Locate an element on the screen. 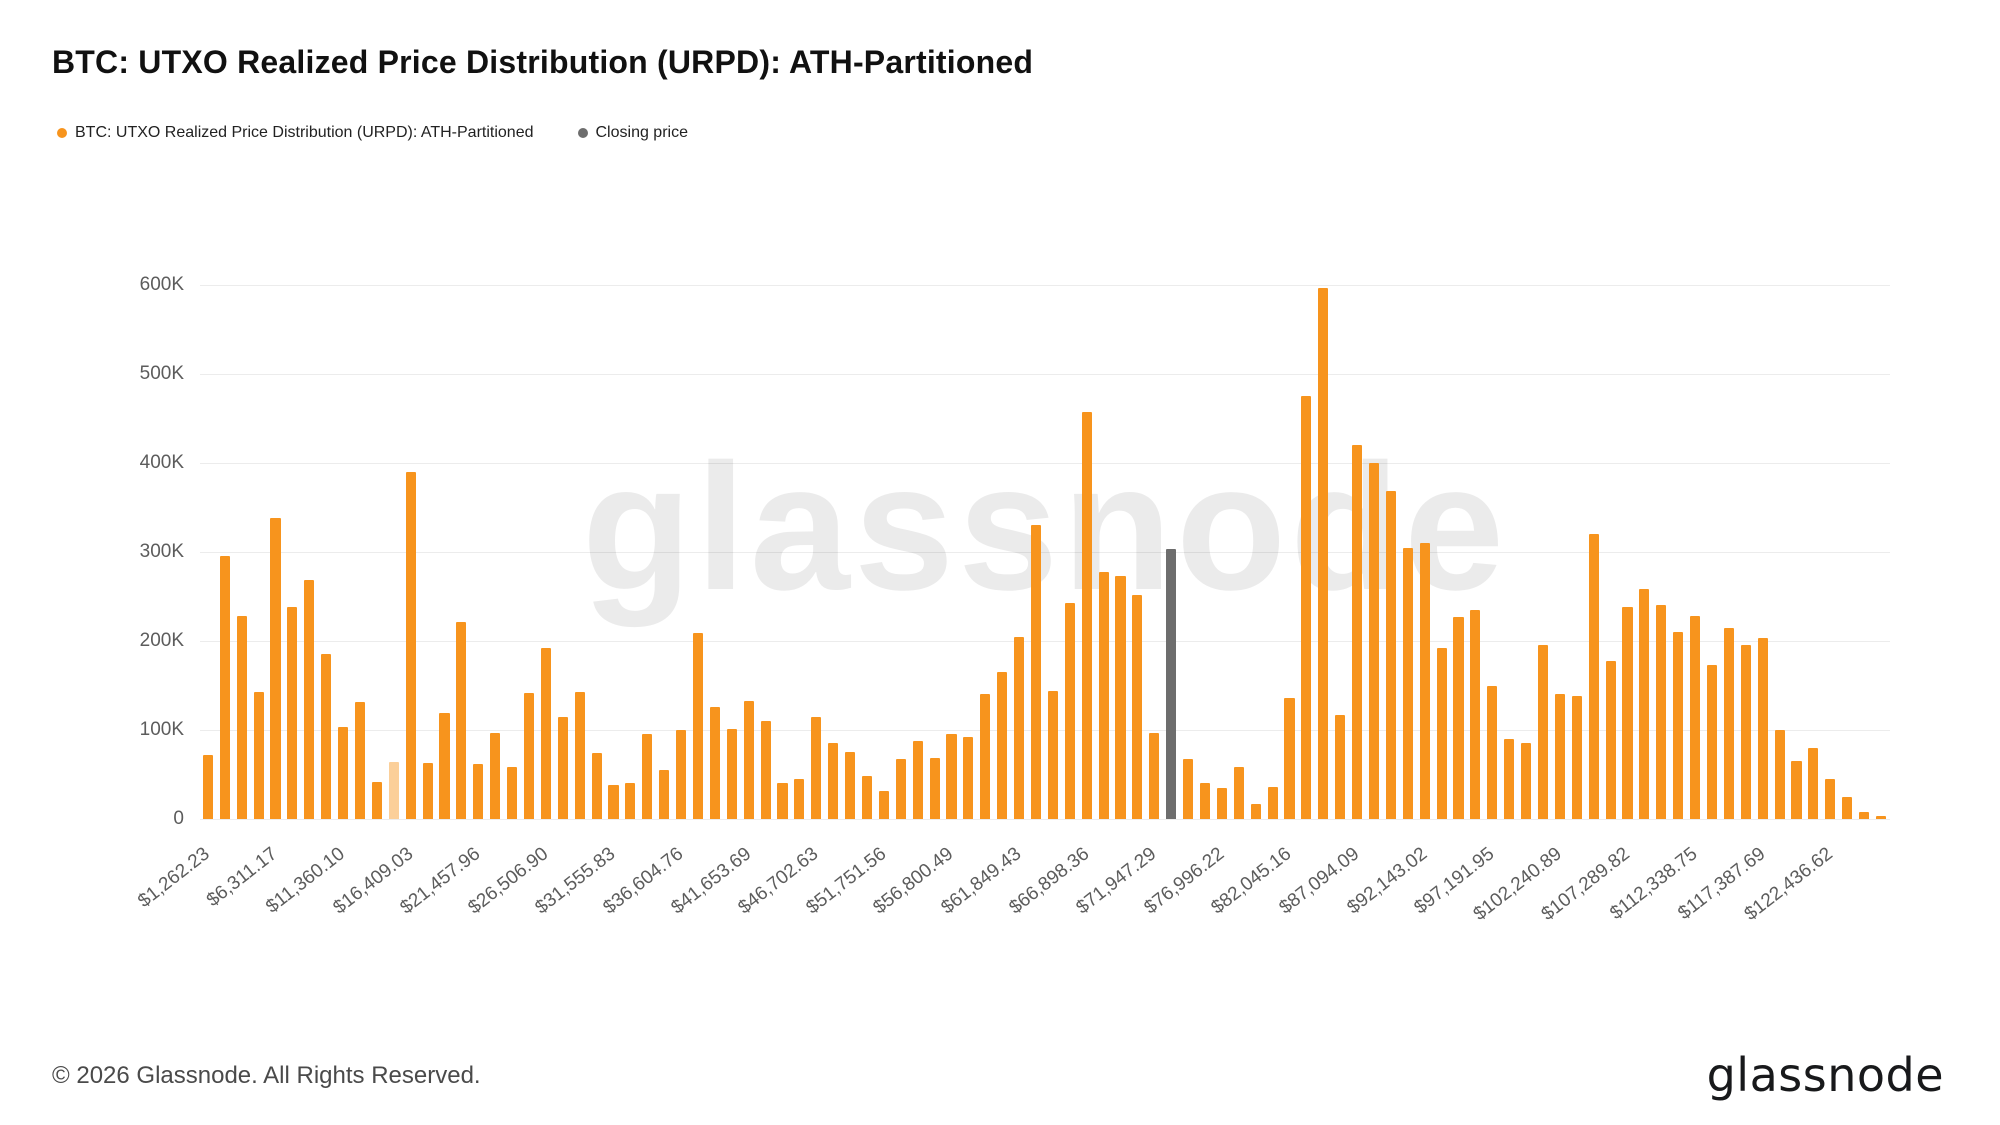 This screenshot has height=1125, width=2000. closing-price-bar is located at coordinates (1171, 684).